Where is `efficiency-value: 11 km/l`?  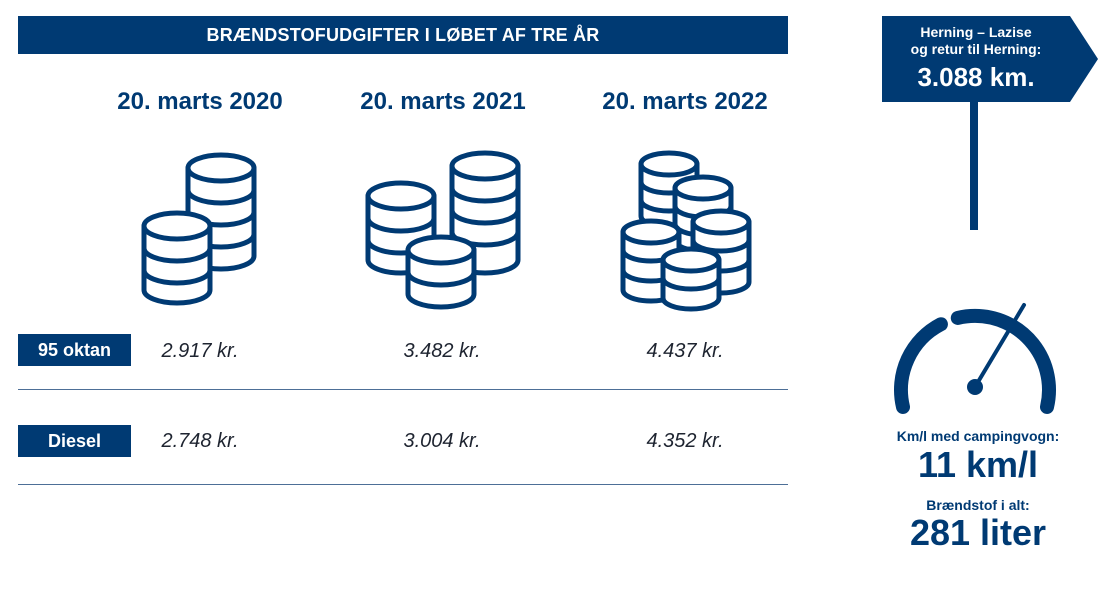
efficiency-value: 11 km/l is located at coordinates (978, 464).